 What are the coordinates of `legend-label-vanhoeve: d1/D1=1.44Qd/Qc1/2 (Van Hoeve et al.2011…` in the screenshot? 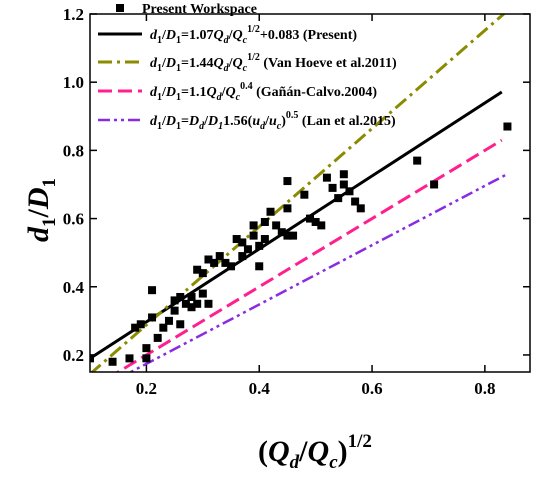 It's located at (273, 63).